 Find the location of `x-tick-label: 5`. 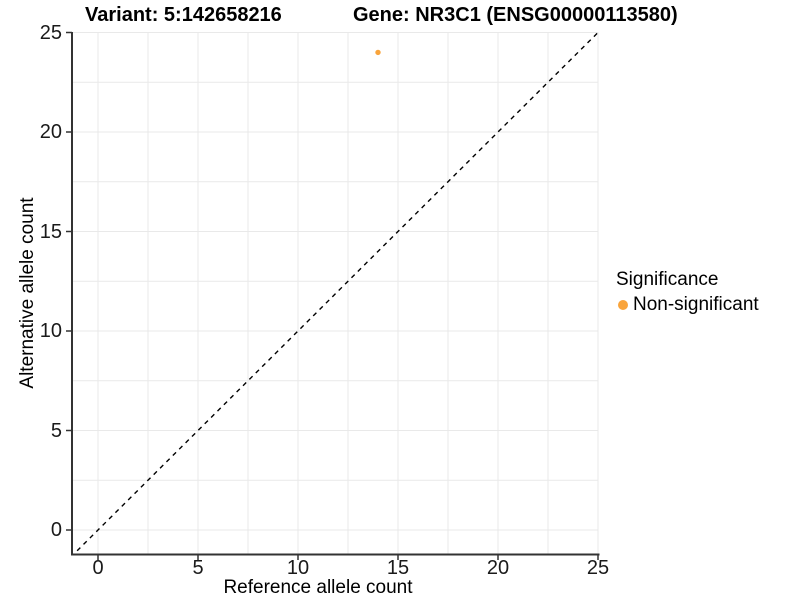

x-tick-label: 5 is located at coordinates (198, 568).